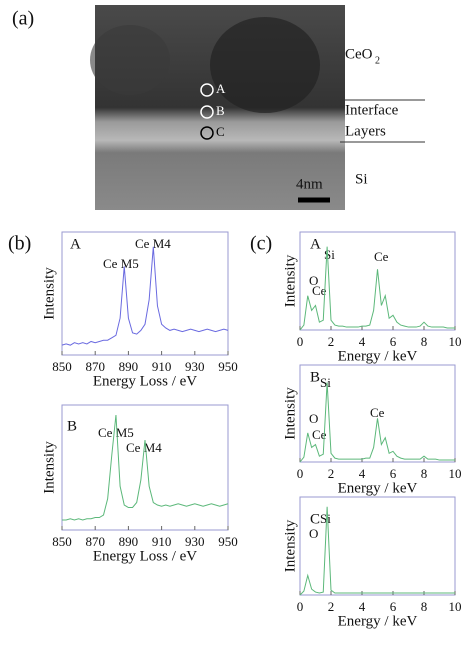 The image size is (465, 648). I want to click on layer-label: Layers, so click(365, 131).